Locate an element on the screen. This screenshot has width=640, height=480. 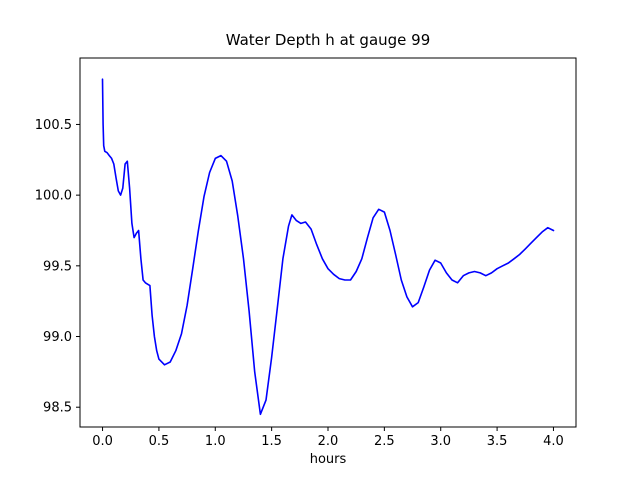
x-tick-label: 4.0 is located at coordinates (553, 441).